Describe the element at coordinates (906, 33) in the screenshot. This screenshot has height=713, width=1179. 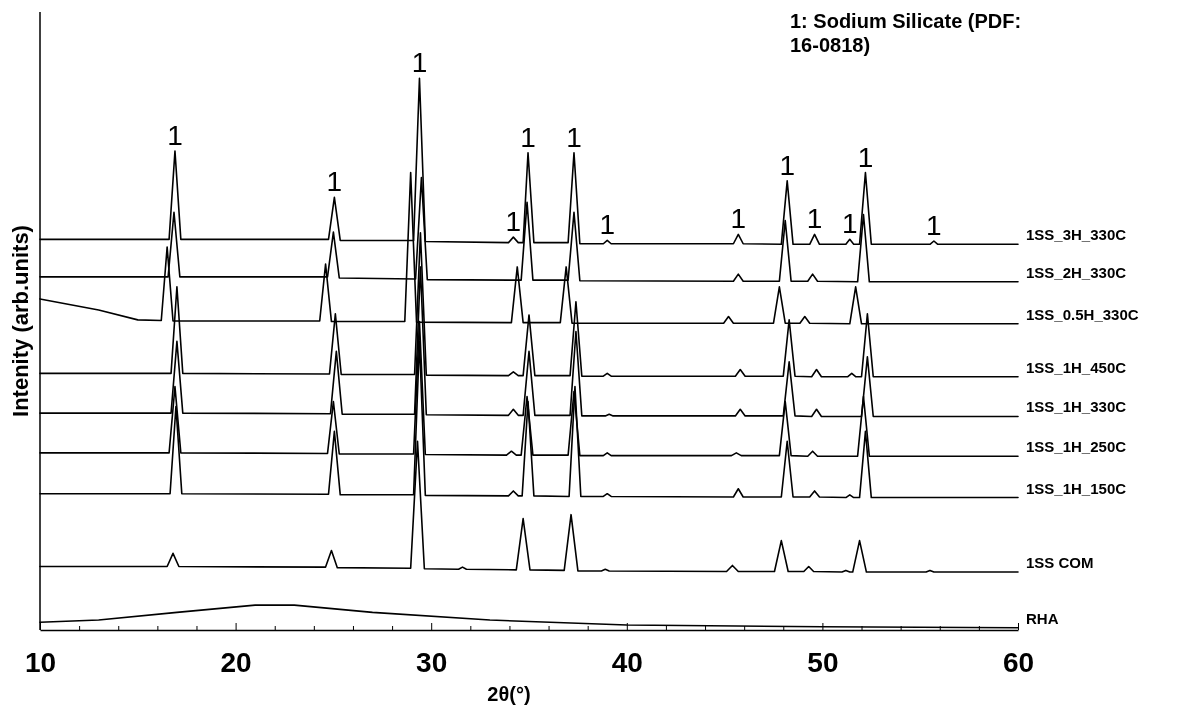
I see `text: 1: Sodium Silicate (PDF: 16-0818)` at that location.